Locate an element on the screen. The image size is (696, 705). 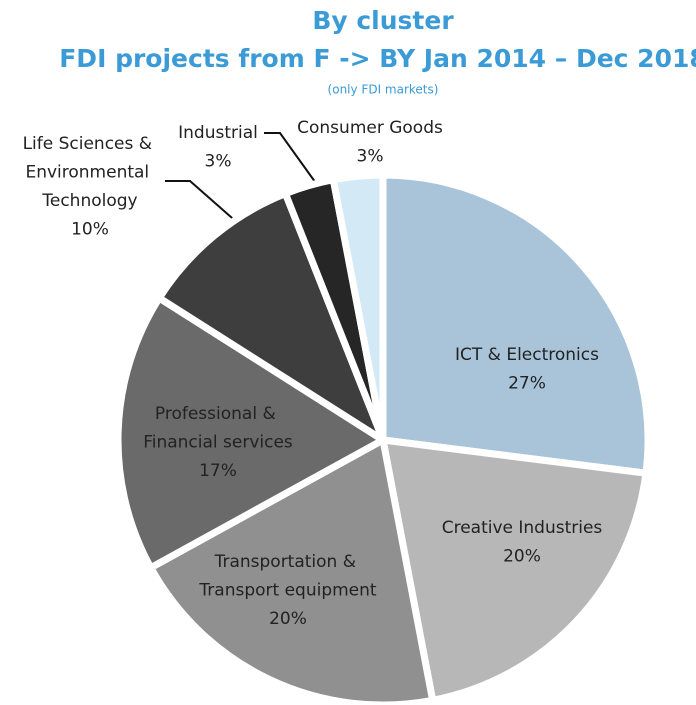
slice-label: Transportation & Transport equipment is located at coordinates (287, 576).